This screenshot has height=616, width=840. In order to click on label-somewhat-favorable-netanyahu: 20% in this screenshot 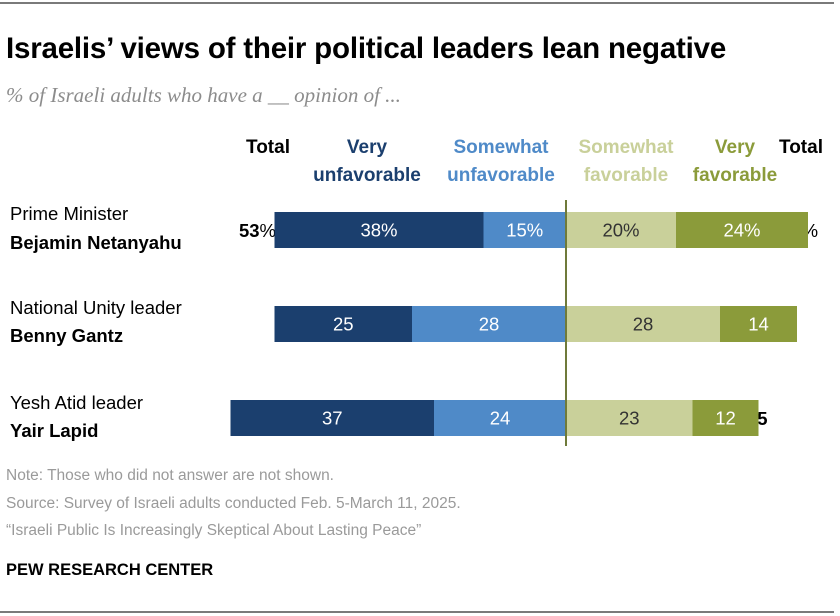, I will do `click(620, 230)`.